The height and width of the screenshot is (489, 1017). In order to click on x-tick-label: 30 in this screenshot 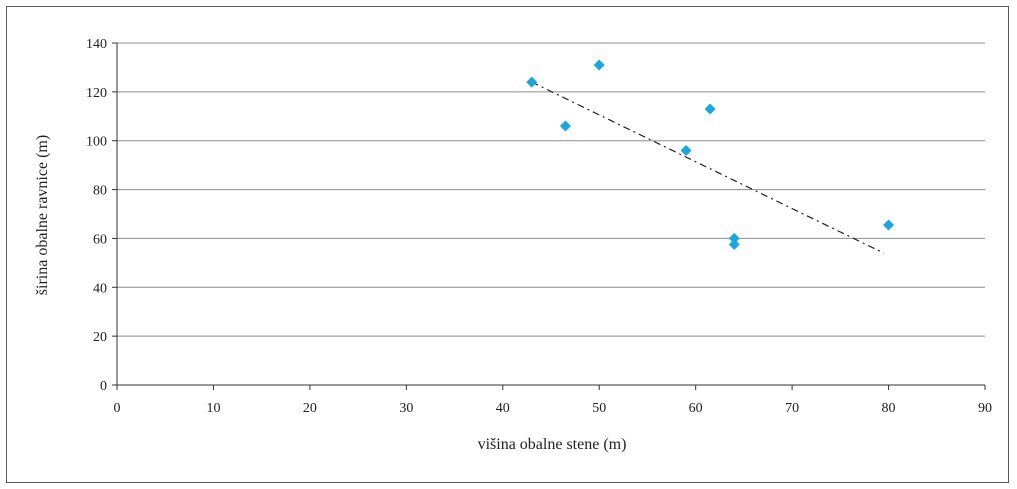, I will do `click(406, 408)`.